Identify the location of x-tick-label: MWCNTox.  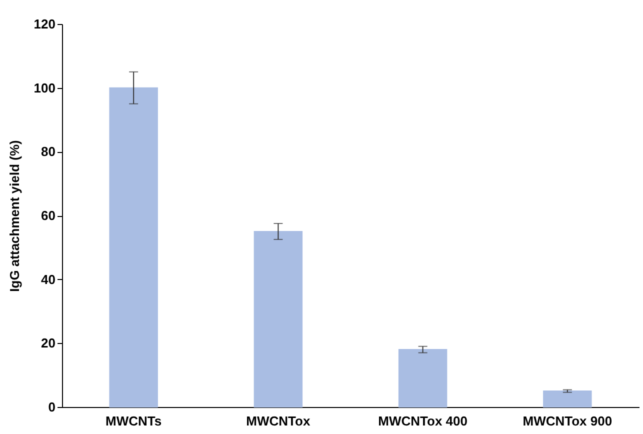
(278, 421).